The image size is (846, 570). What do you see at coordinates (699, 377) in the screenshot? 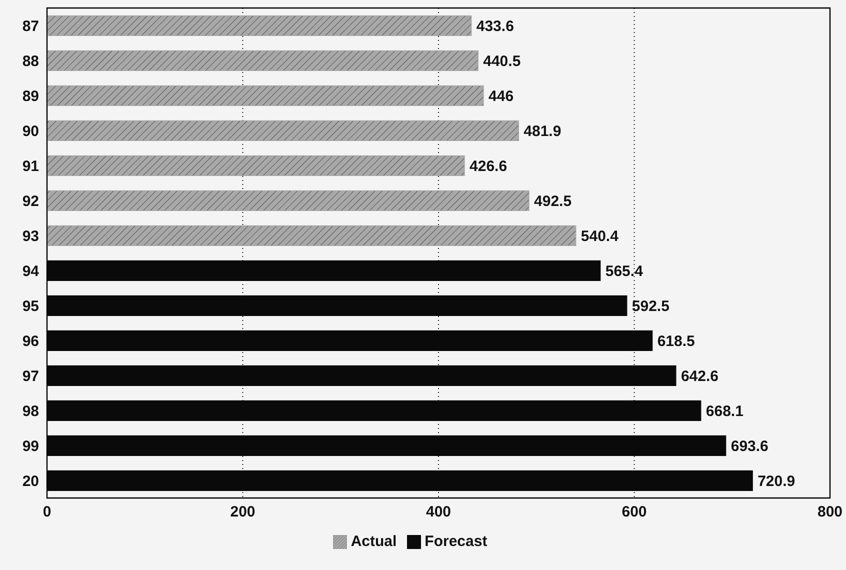
I see `data-label: 642.6` at bounding box center [699, 377].